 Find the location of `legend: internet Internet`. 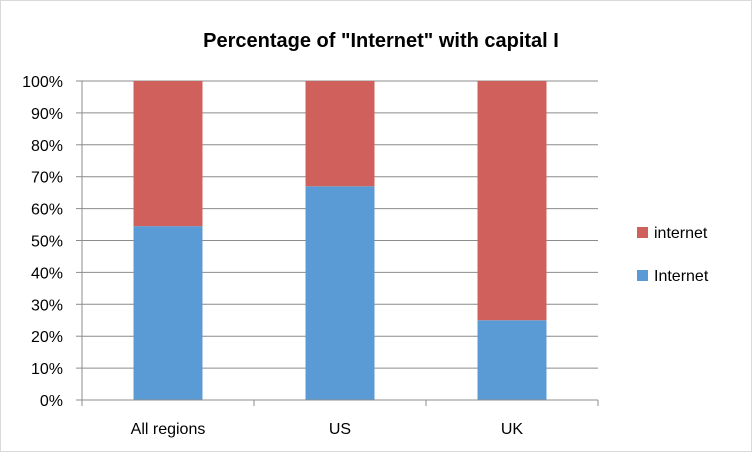

legend: internet Internet is located at coordinates (673, 255).